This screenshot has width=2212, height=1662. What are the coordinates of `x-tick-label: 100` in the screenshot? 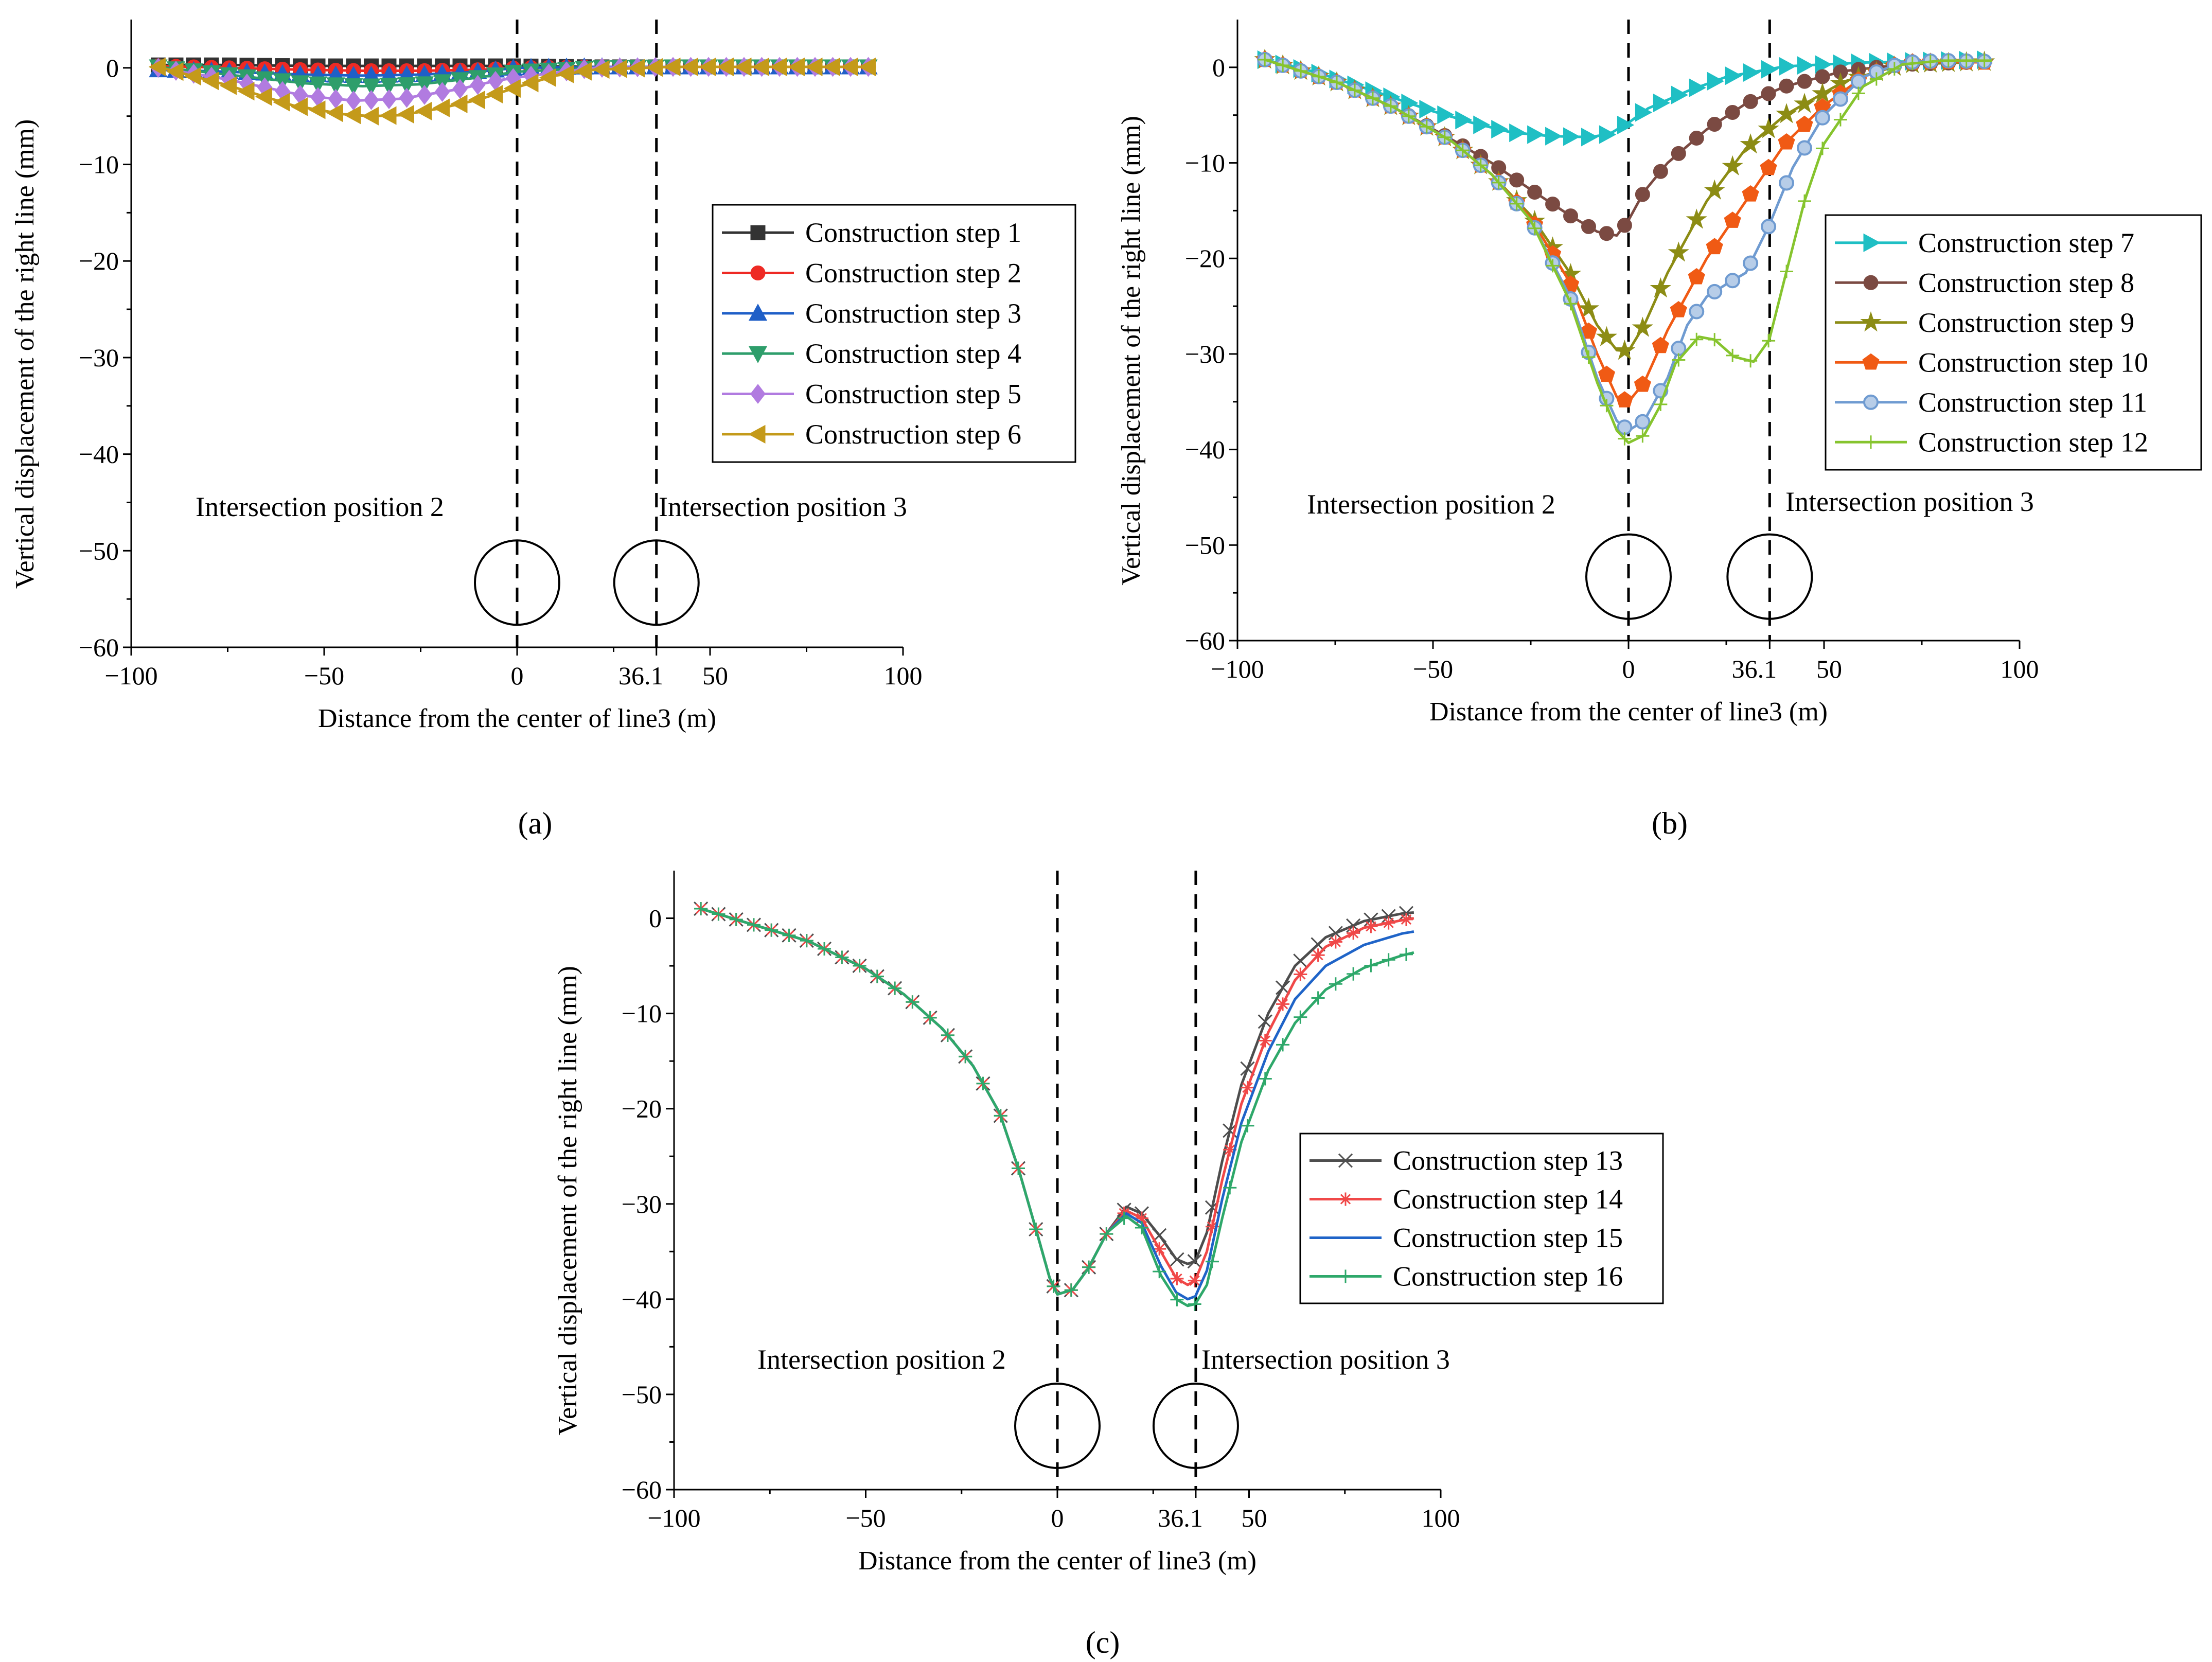 It's located at (1441, 1518).